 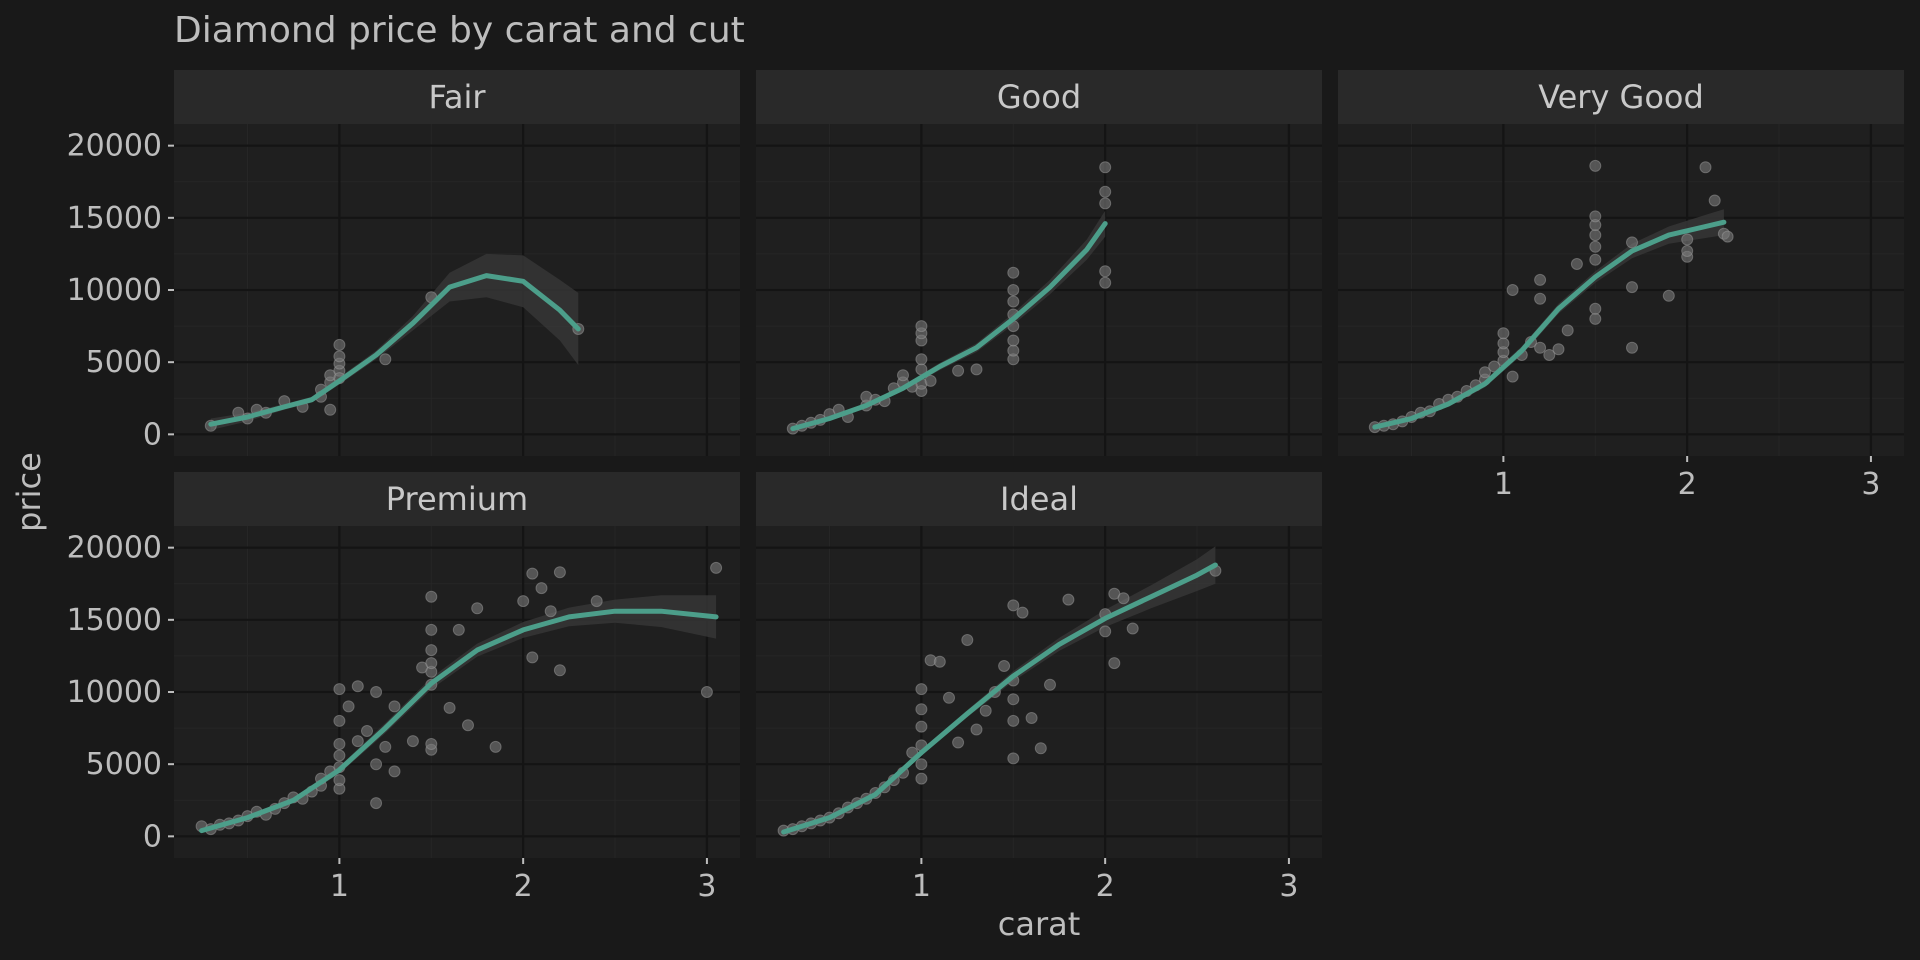 I want to click on strip-label-fair: Fair, so click(x=457, y=97).